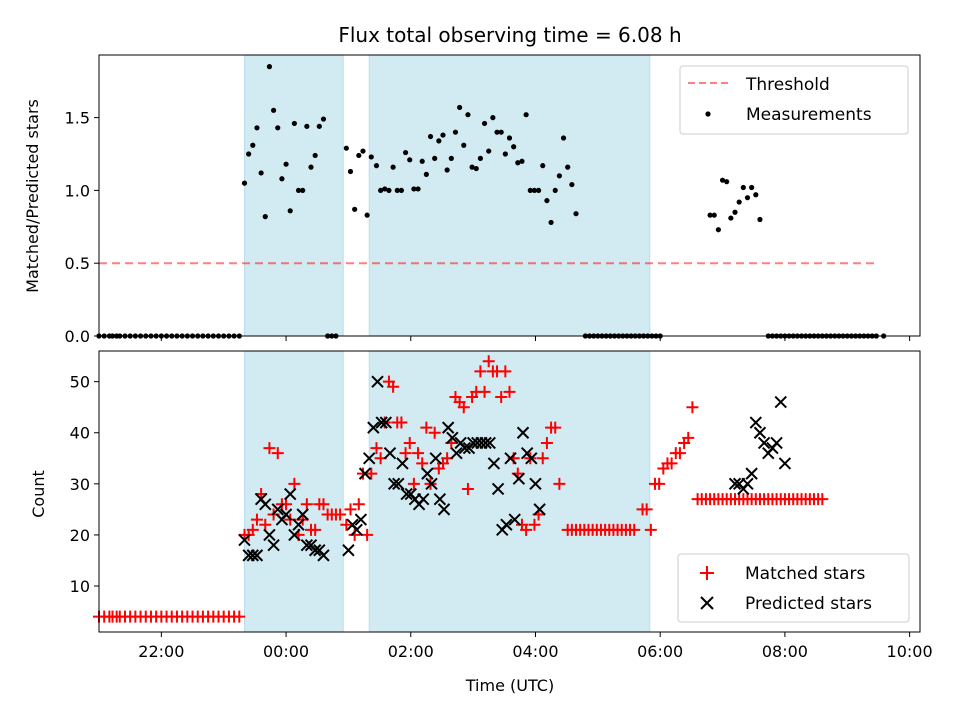 This screenshot has width=960, height=720. What do you see at coordinates (77, 263) in the screenshot?
I see `y-tick-label: 0.5` at bounding box center [77, 263].